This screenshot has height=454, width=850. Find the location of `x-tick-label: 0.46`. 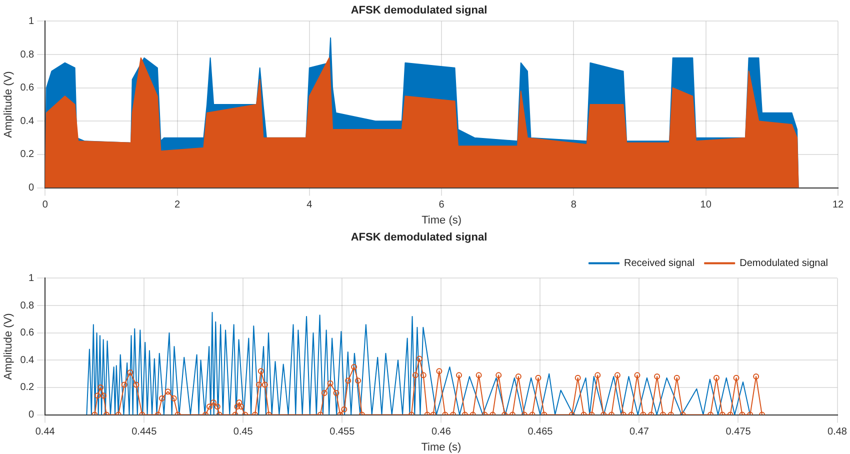

x-tick-label: 0.46 is located at coordinates (441, 432).